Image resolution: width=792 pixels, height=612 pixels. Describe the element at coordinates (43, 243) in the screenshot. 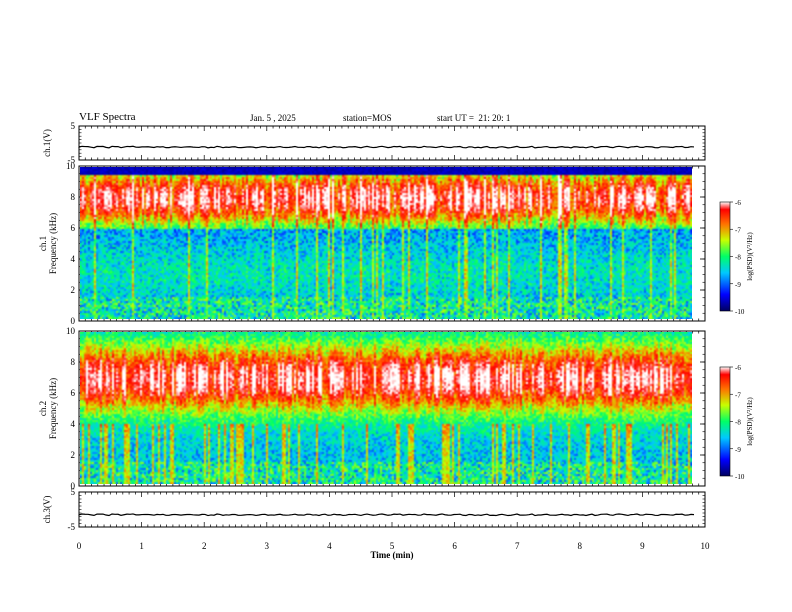

I see `y-axis-label-ch1-spectrogram: ch.1` at that location.